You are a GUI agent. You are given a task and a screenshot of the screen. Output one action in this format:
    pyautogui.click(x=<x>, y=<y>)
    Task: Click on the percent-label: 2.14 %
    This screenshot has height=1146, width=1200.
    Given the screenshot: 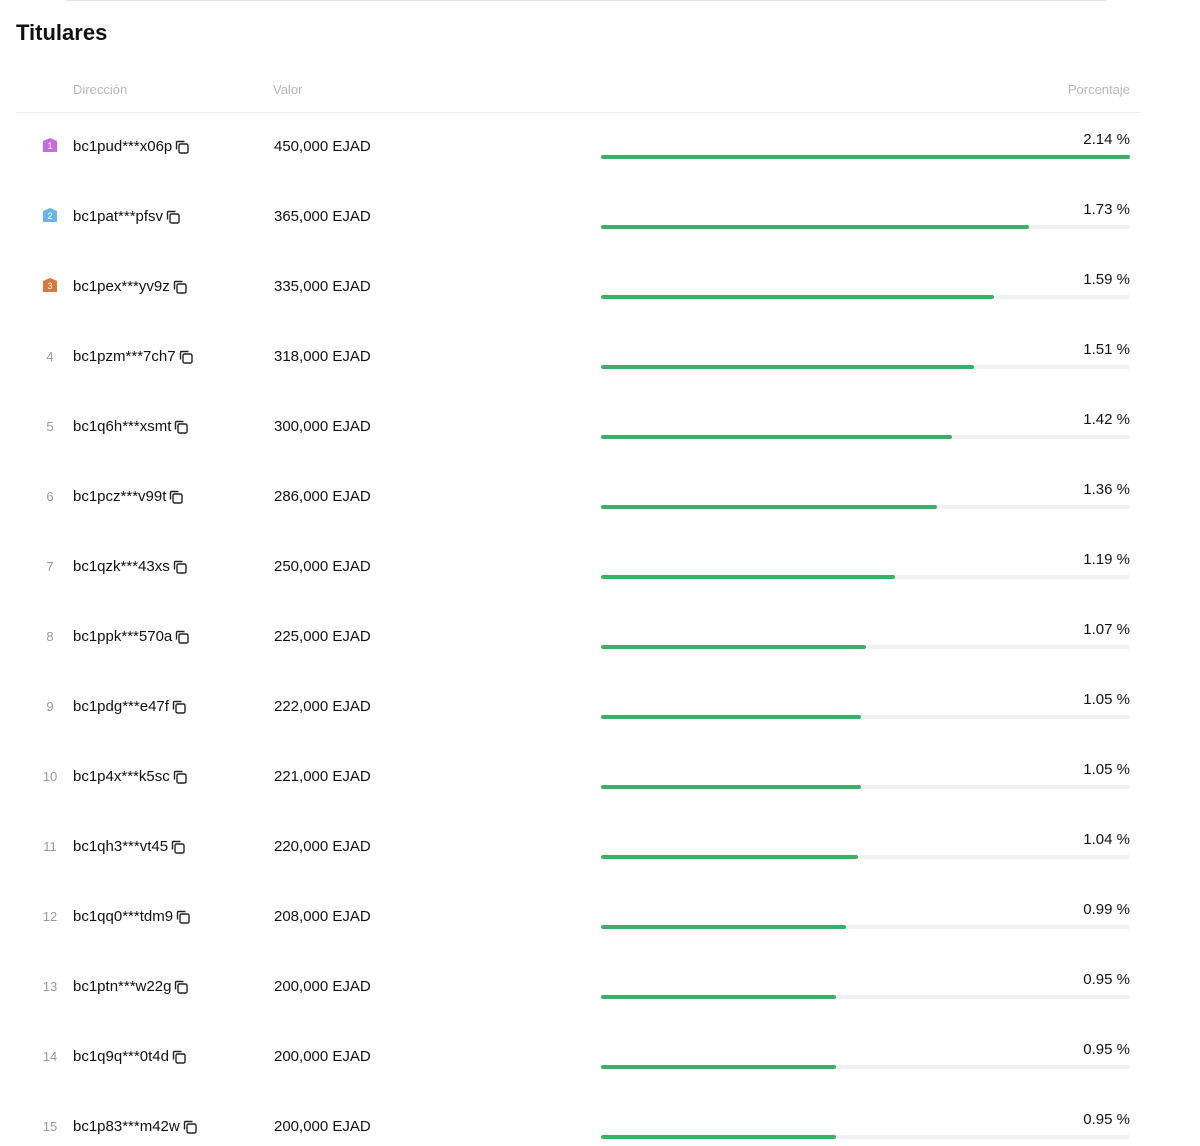 What is the action you would take?
    pyautogui.click(x=1106, y=139)
    